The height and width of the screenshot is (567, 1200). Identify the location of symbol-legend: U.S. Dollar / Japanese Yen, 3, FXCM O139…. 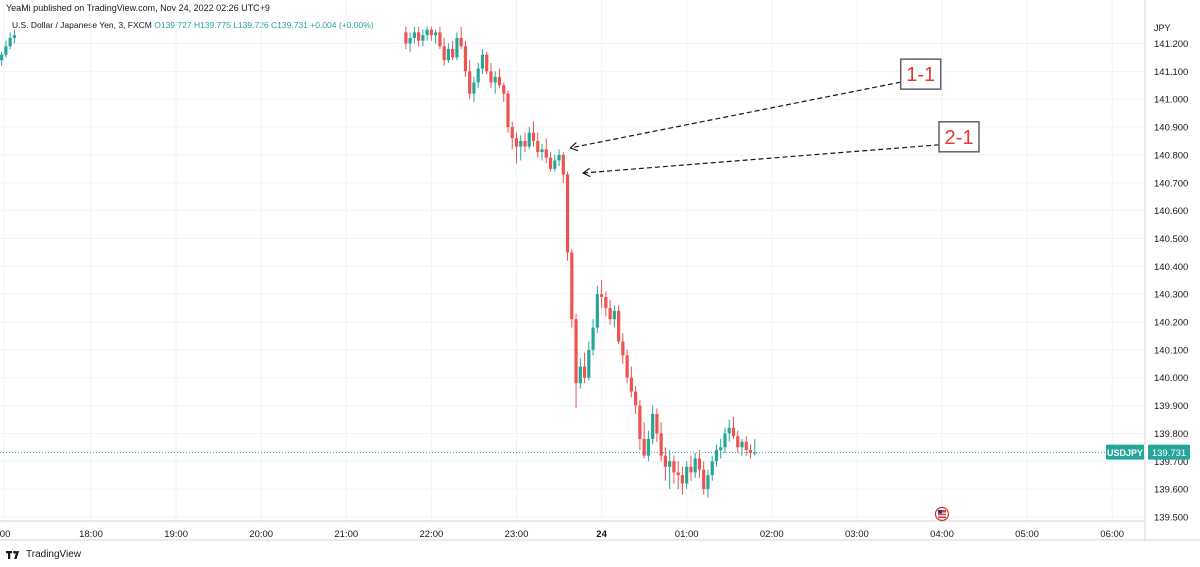
(193, 25).